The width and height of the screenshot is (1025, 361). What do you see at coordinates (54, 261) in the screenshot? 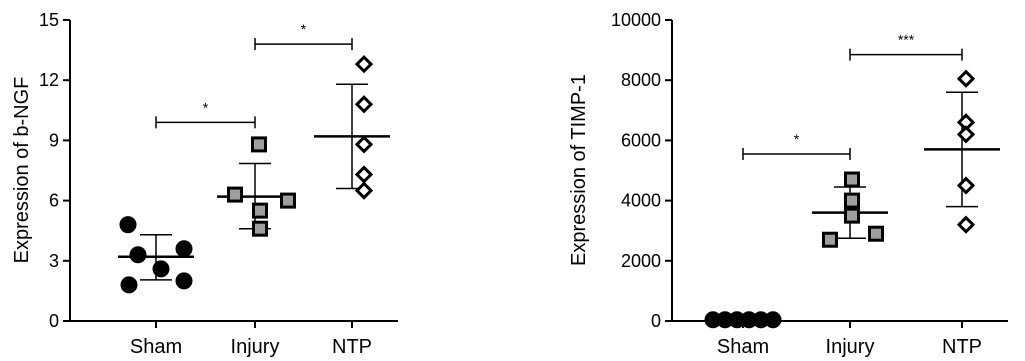
I see `y-tick-label: 3` at bounding box center [54, 261].